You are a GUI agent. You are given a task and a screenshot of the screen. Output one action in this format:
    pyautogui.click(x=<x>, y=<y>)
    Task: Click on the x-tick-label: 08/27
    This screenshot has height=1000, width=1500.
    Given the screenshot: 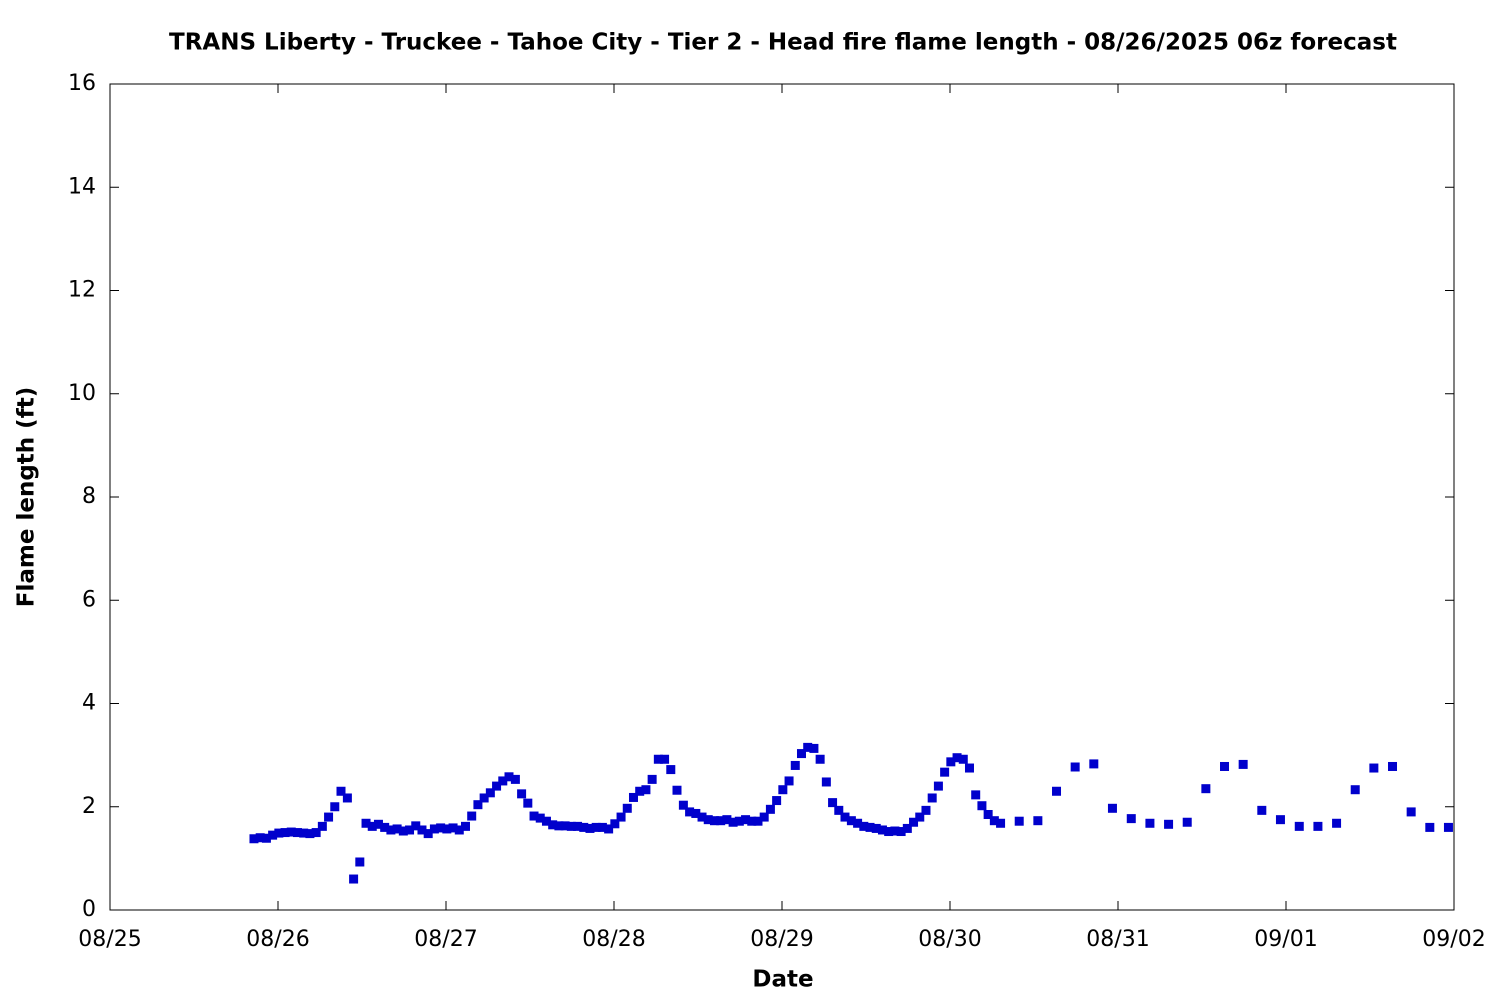 What is the action you would take?
    pyautogui.click(x=445, y=939)
    